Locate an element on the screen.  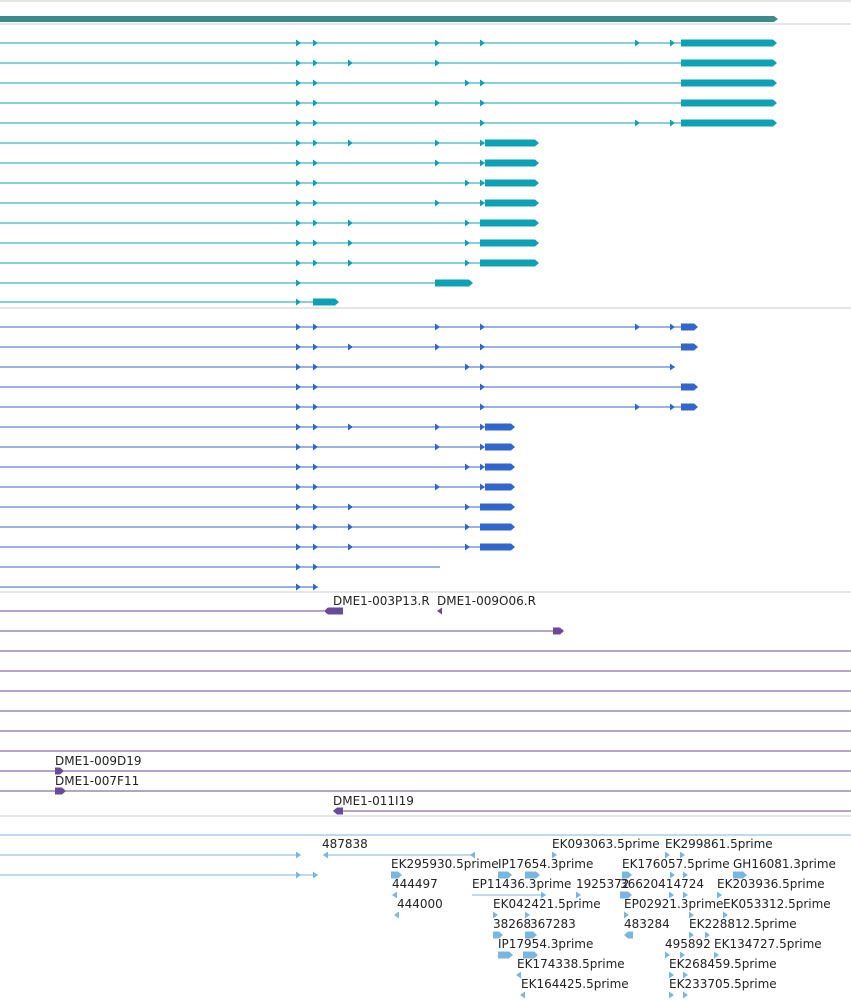
est-label: EK053312.5prime is located at coordinates (777, 904).